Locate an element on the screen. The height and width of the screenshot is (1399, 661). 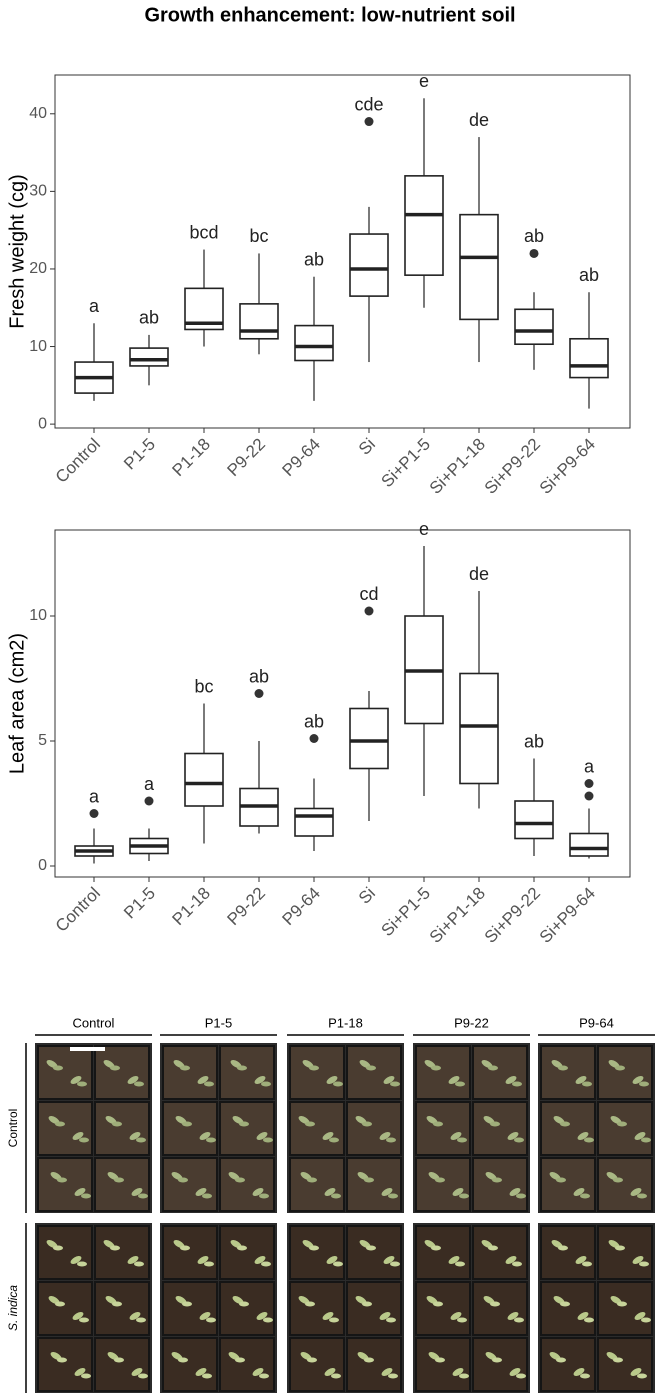
x-tick-label: Si is located at coordinates (367, 447).